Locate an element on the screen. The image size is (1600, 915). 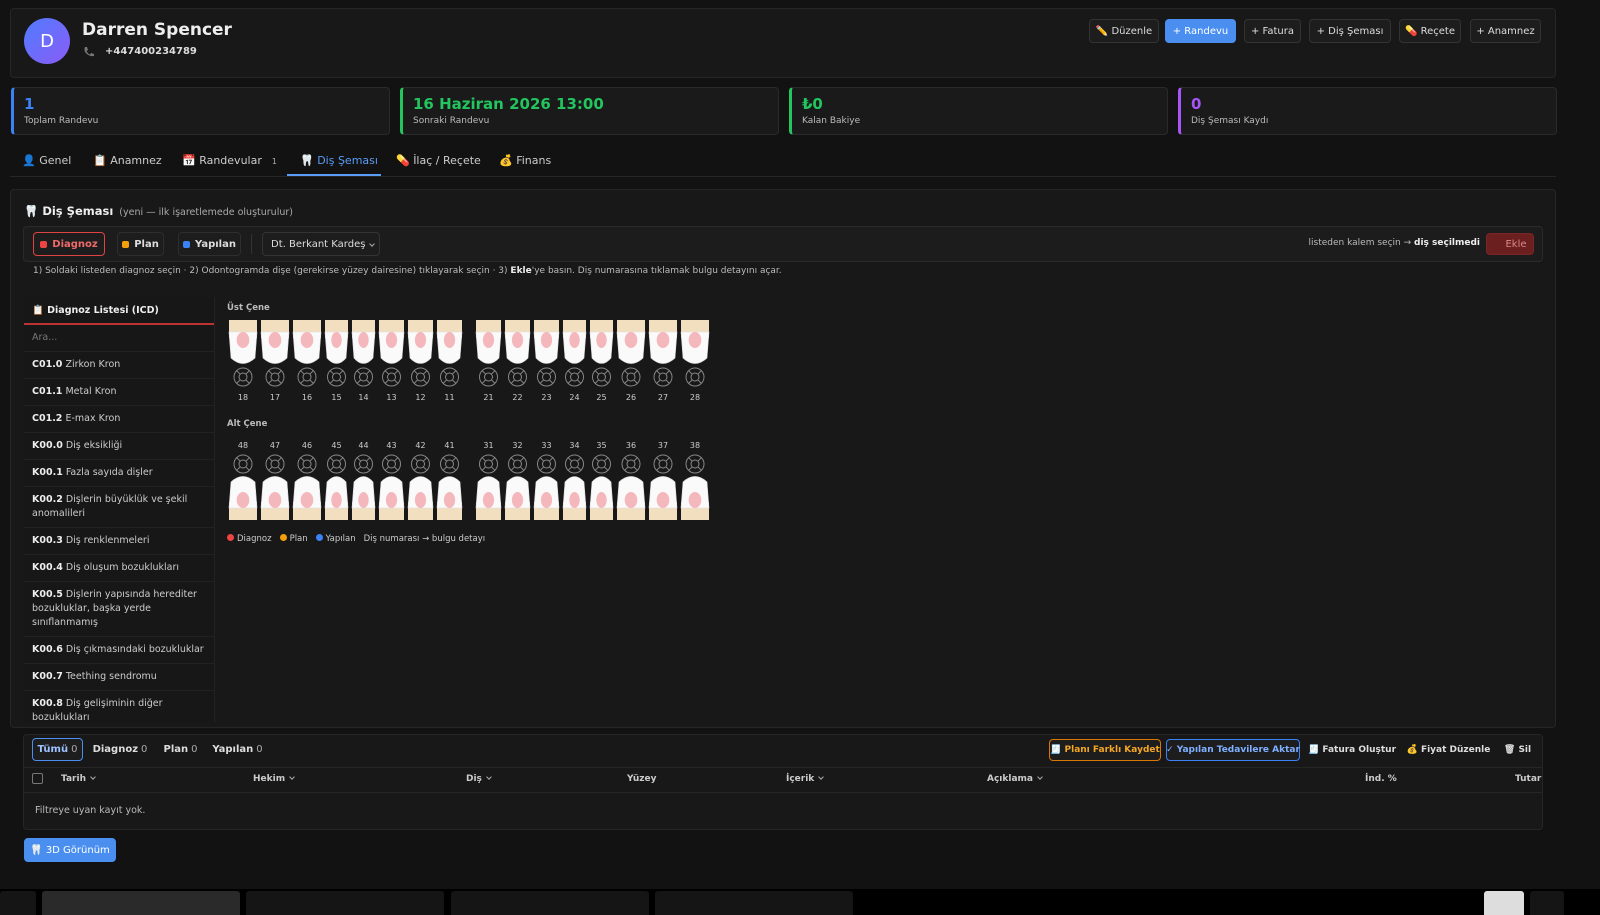
diagnosis-item: K00.0 Diş eksikliği is located at coordinates (119, 446).